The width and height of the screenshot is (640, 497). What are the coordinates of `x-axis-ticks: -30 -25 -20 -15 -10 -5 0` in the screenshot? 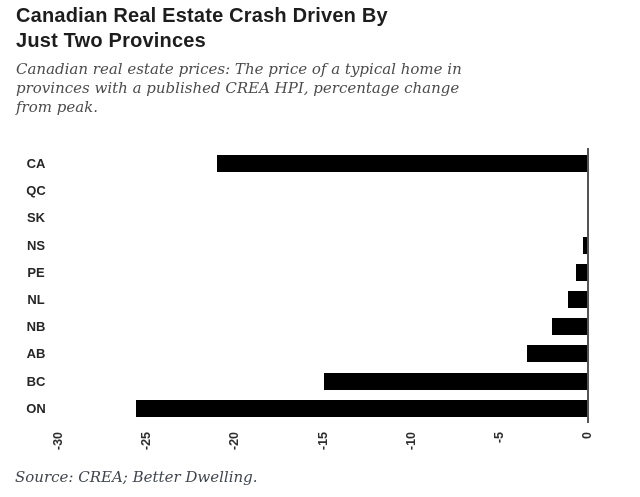 It's located at (322, 449).